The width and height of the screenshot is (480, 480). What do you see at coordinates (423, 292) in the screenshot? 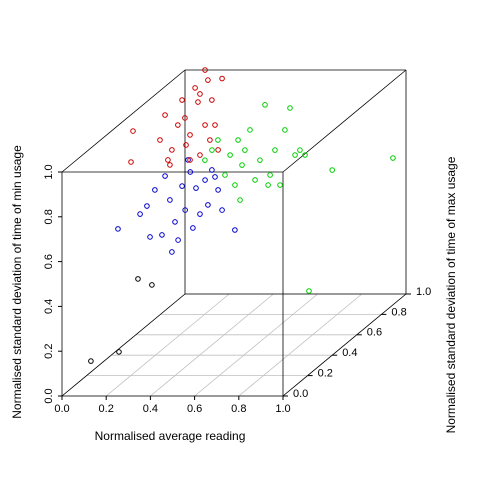
I see `y-tick-label: 1.0` at bounding box center [423, 292].